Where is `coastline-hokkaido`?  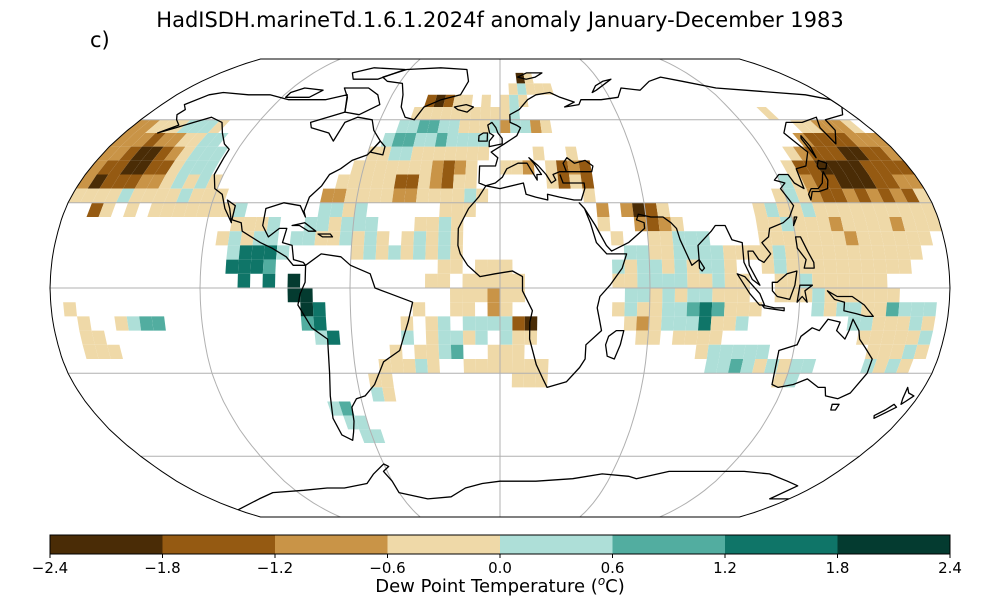 coastline-hokkaido is located at coordinates (822, 164).